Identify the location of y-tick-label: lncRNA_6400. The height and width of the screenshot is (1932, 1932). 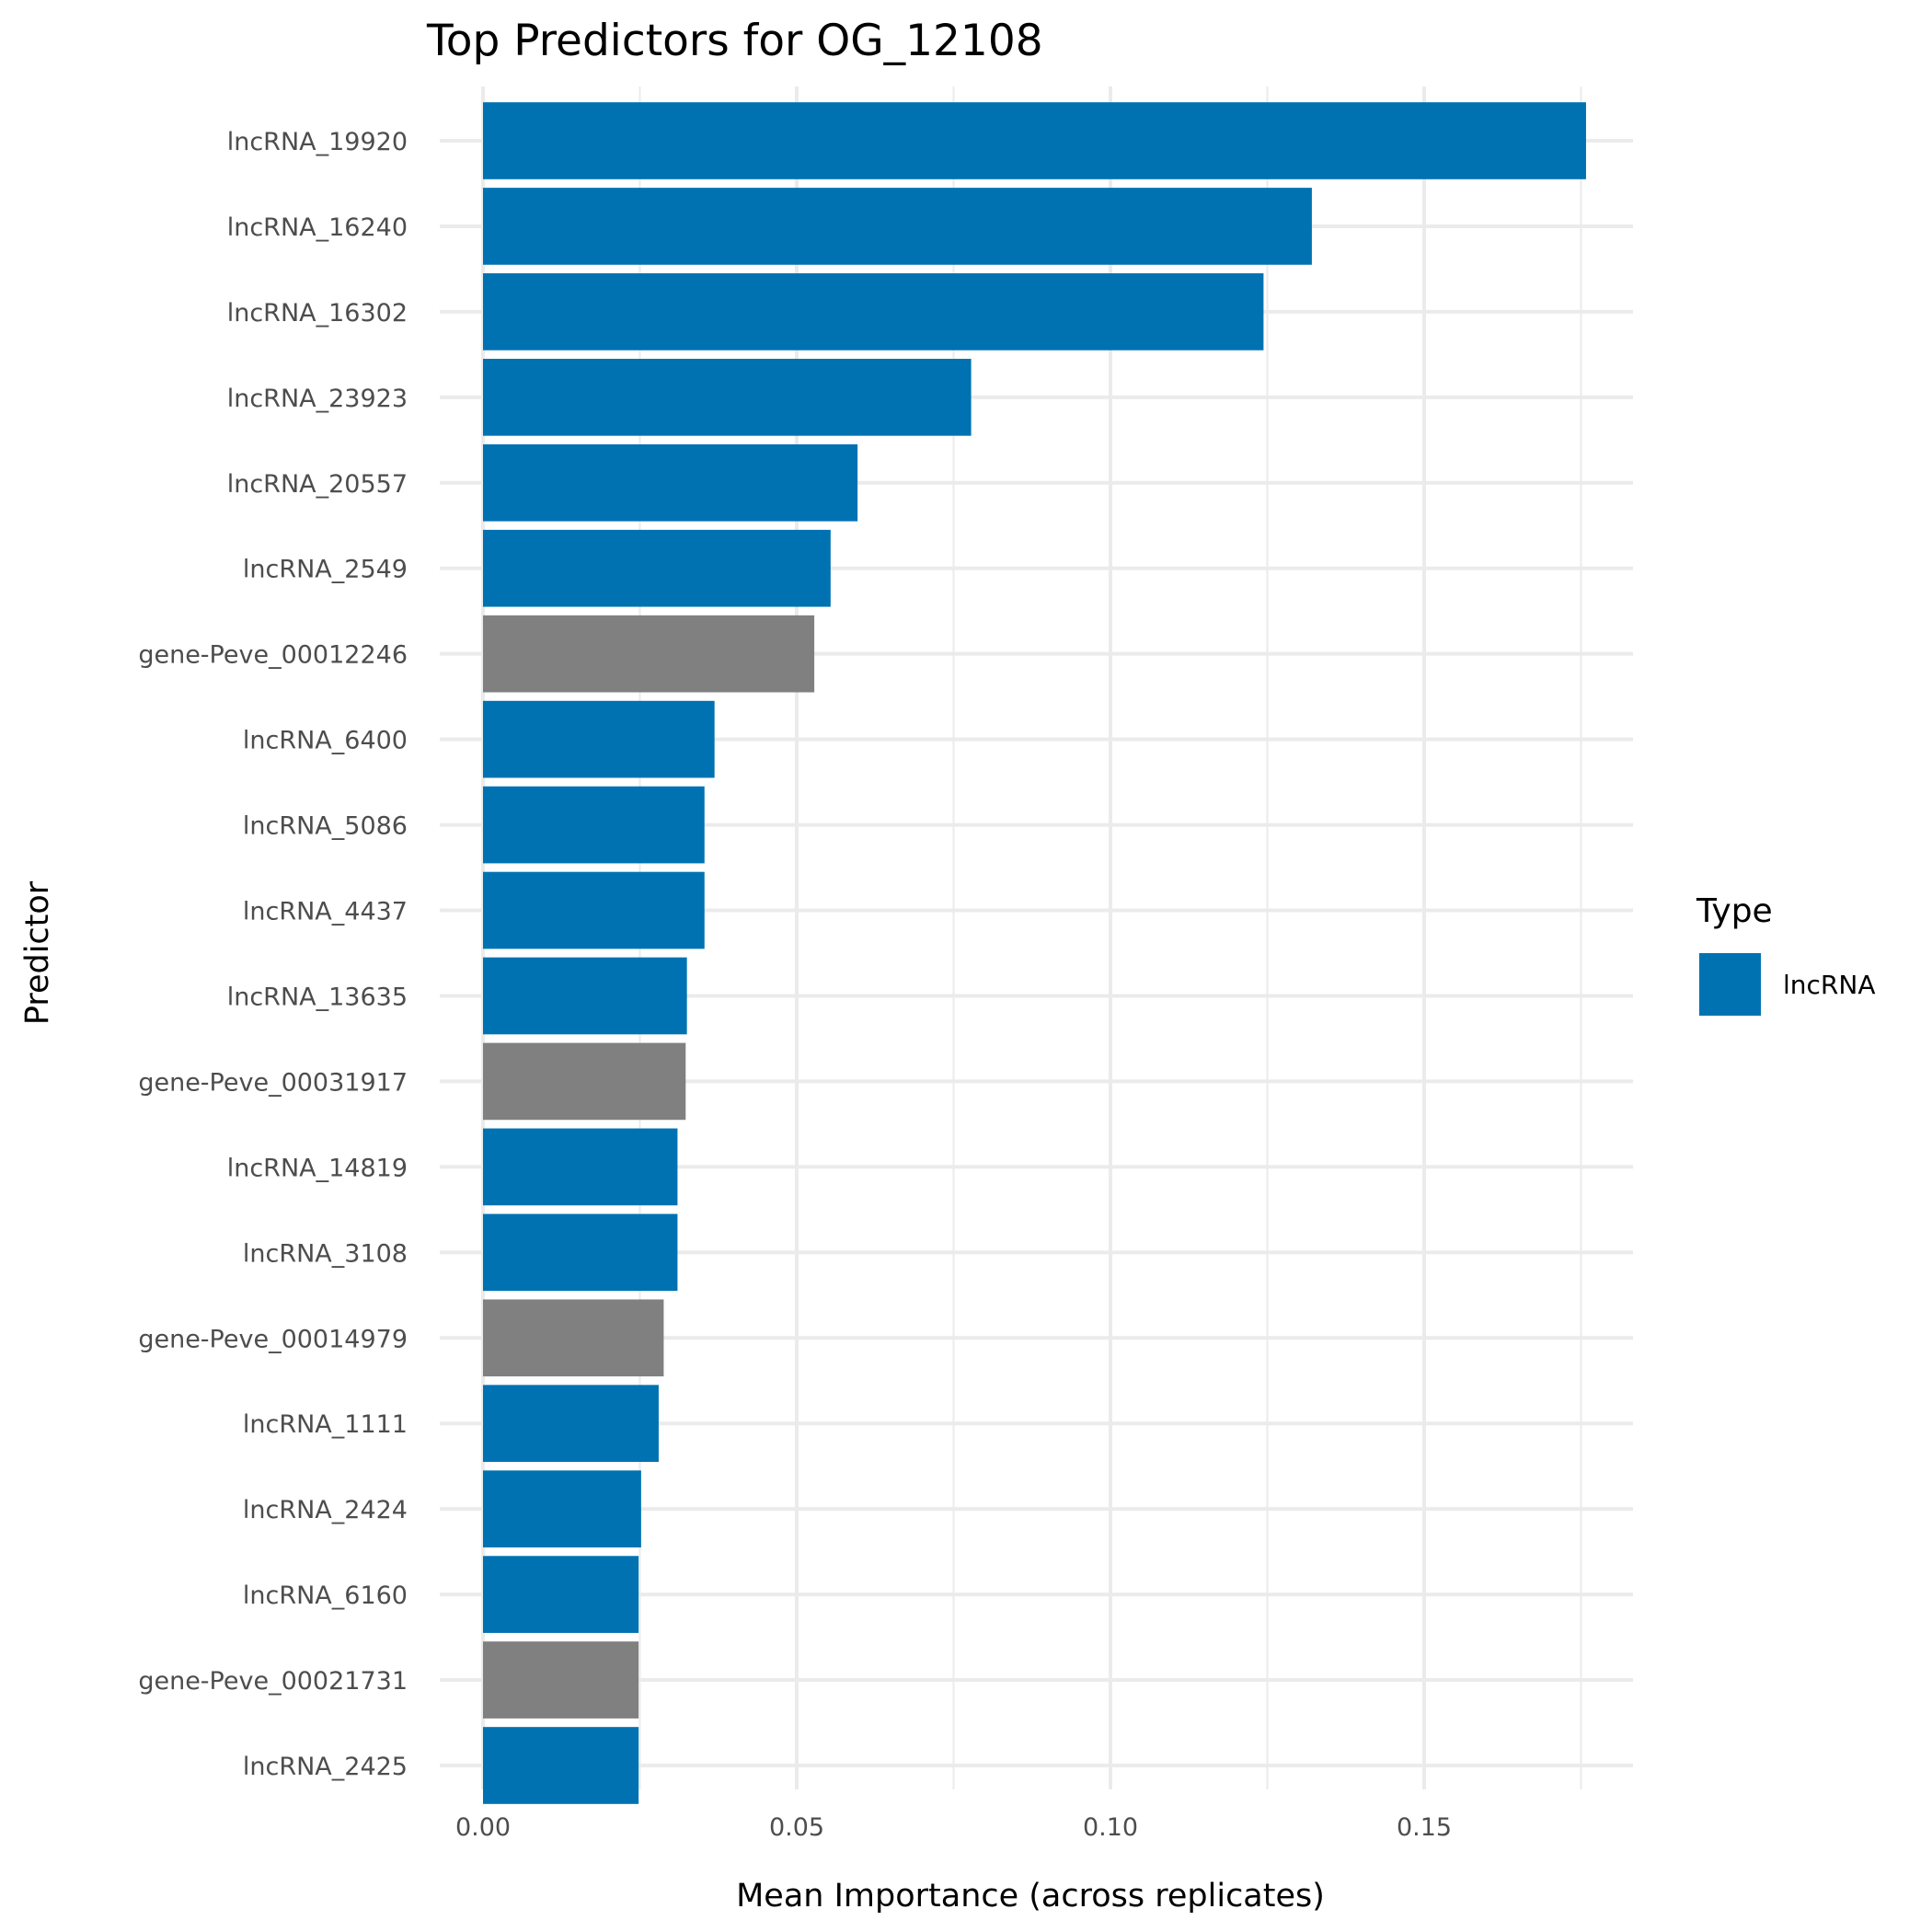
(325, 741).